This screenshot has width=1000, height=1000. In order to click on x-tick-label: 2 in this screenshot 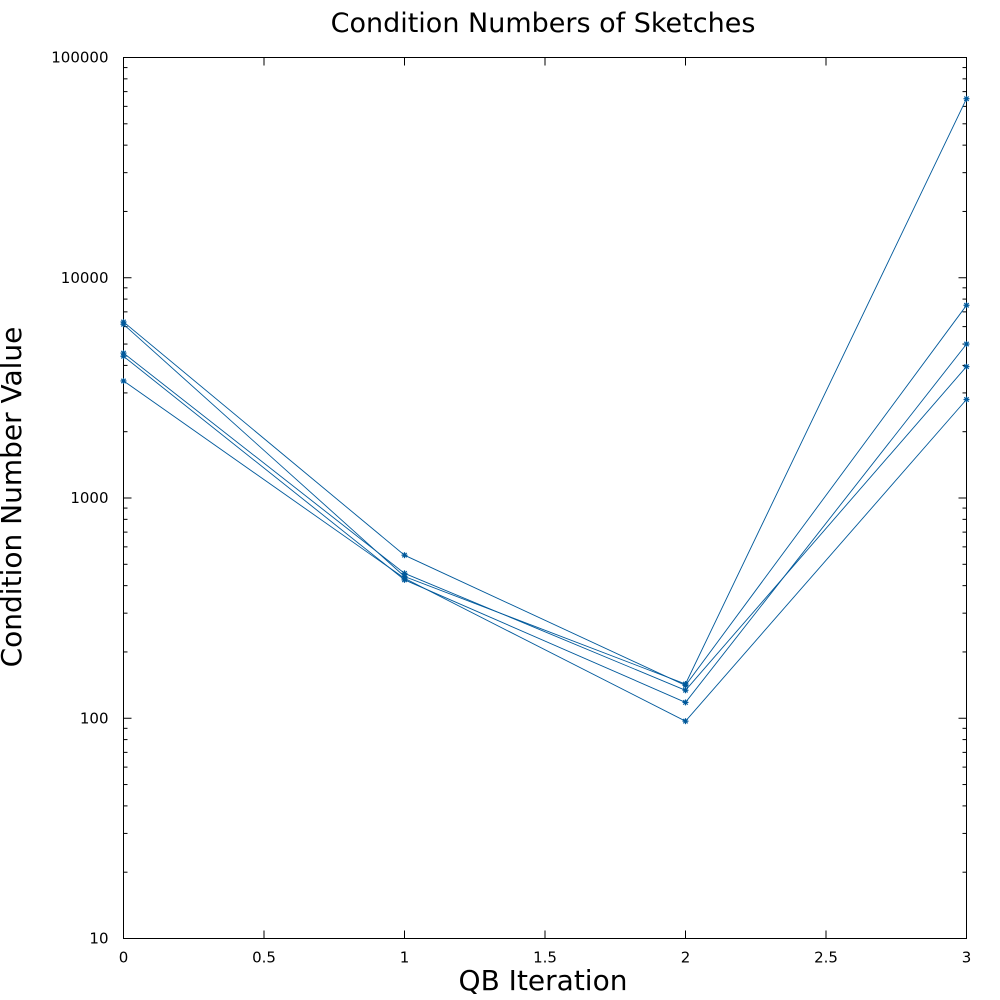, I will do `click(686, 958)`.